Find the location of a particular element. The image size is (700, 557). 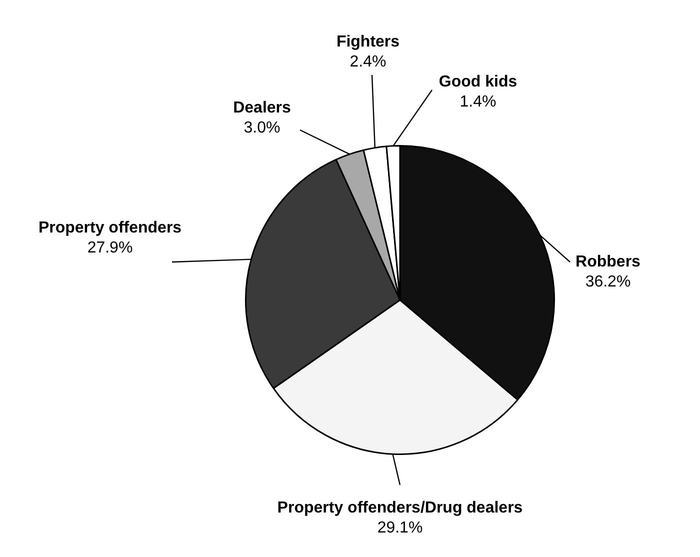

data-label: 27.9% is located at coordinates (110, 247).